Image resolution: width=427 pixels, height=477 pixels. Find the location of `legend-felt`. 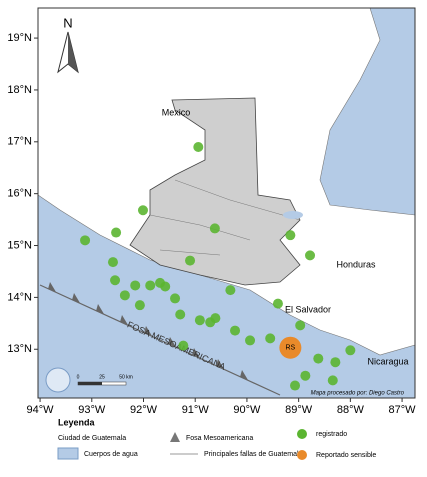

legend-felt is located at coordinates (302, 455).